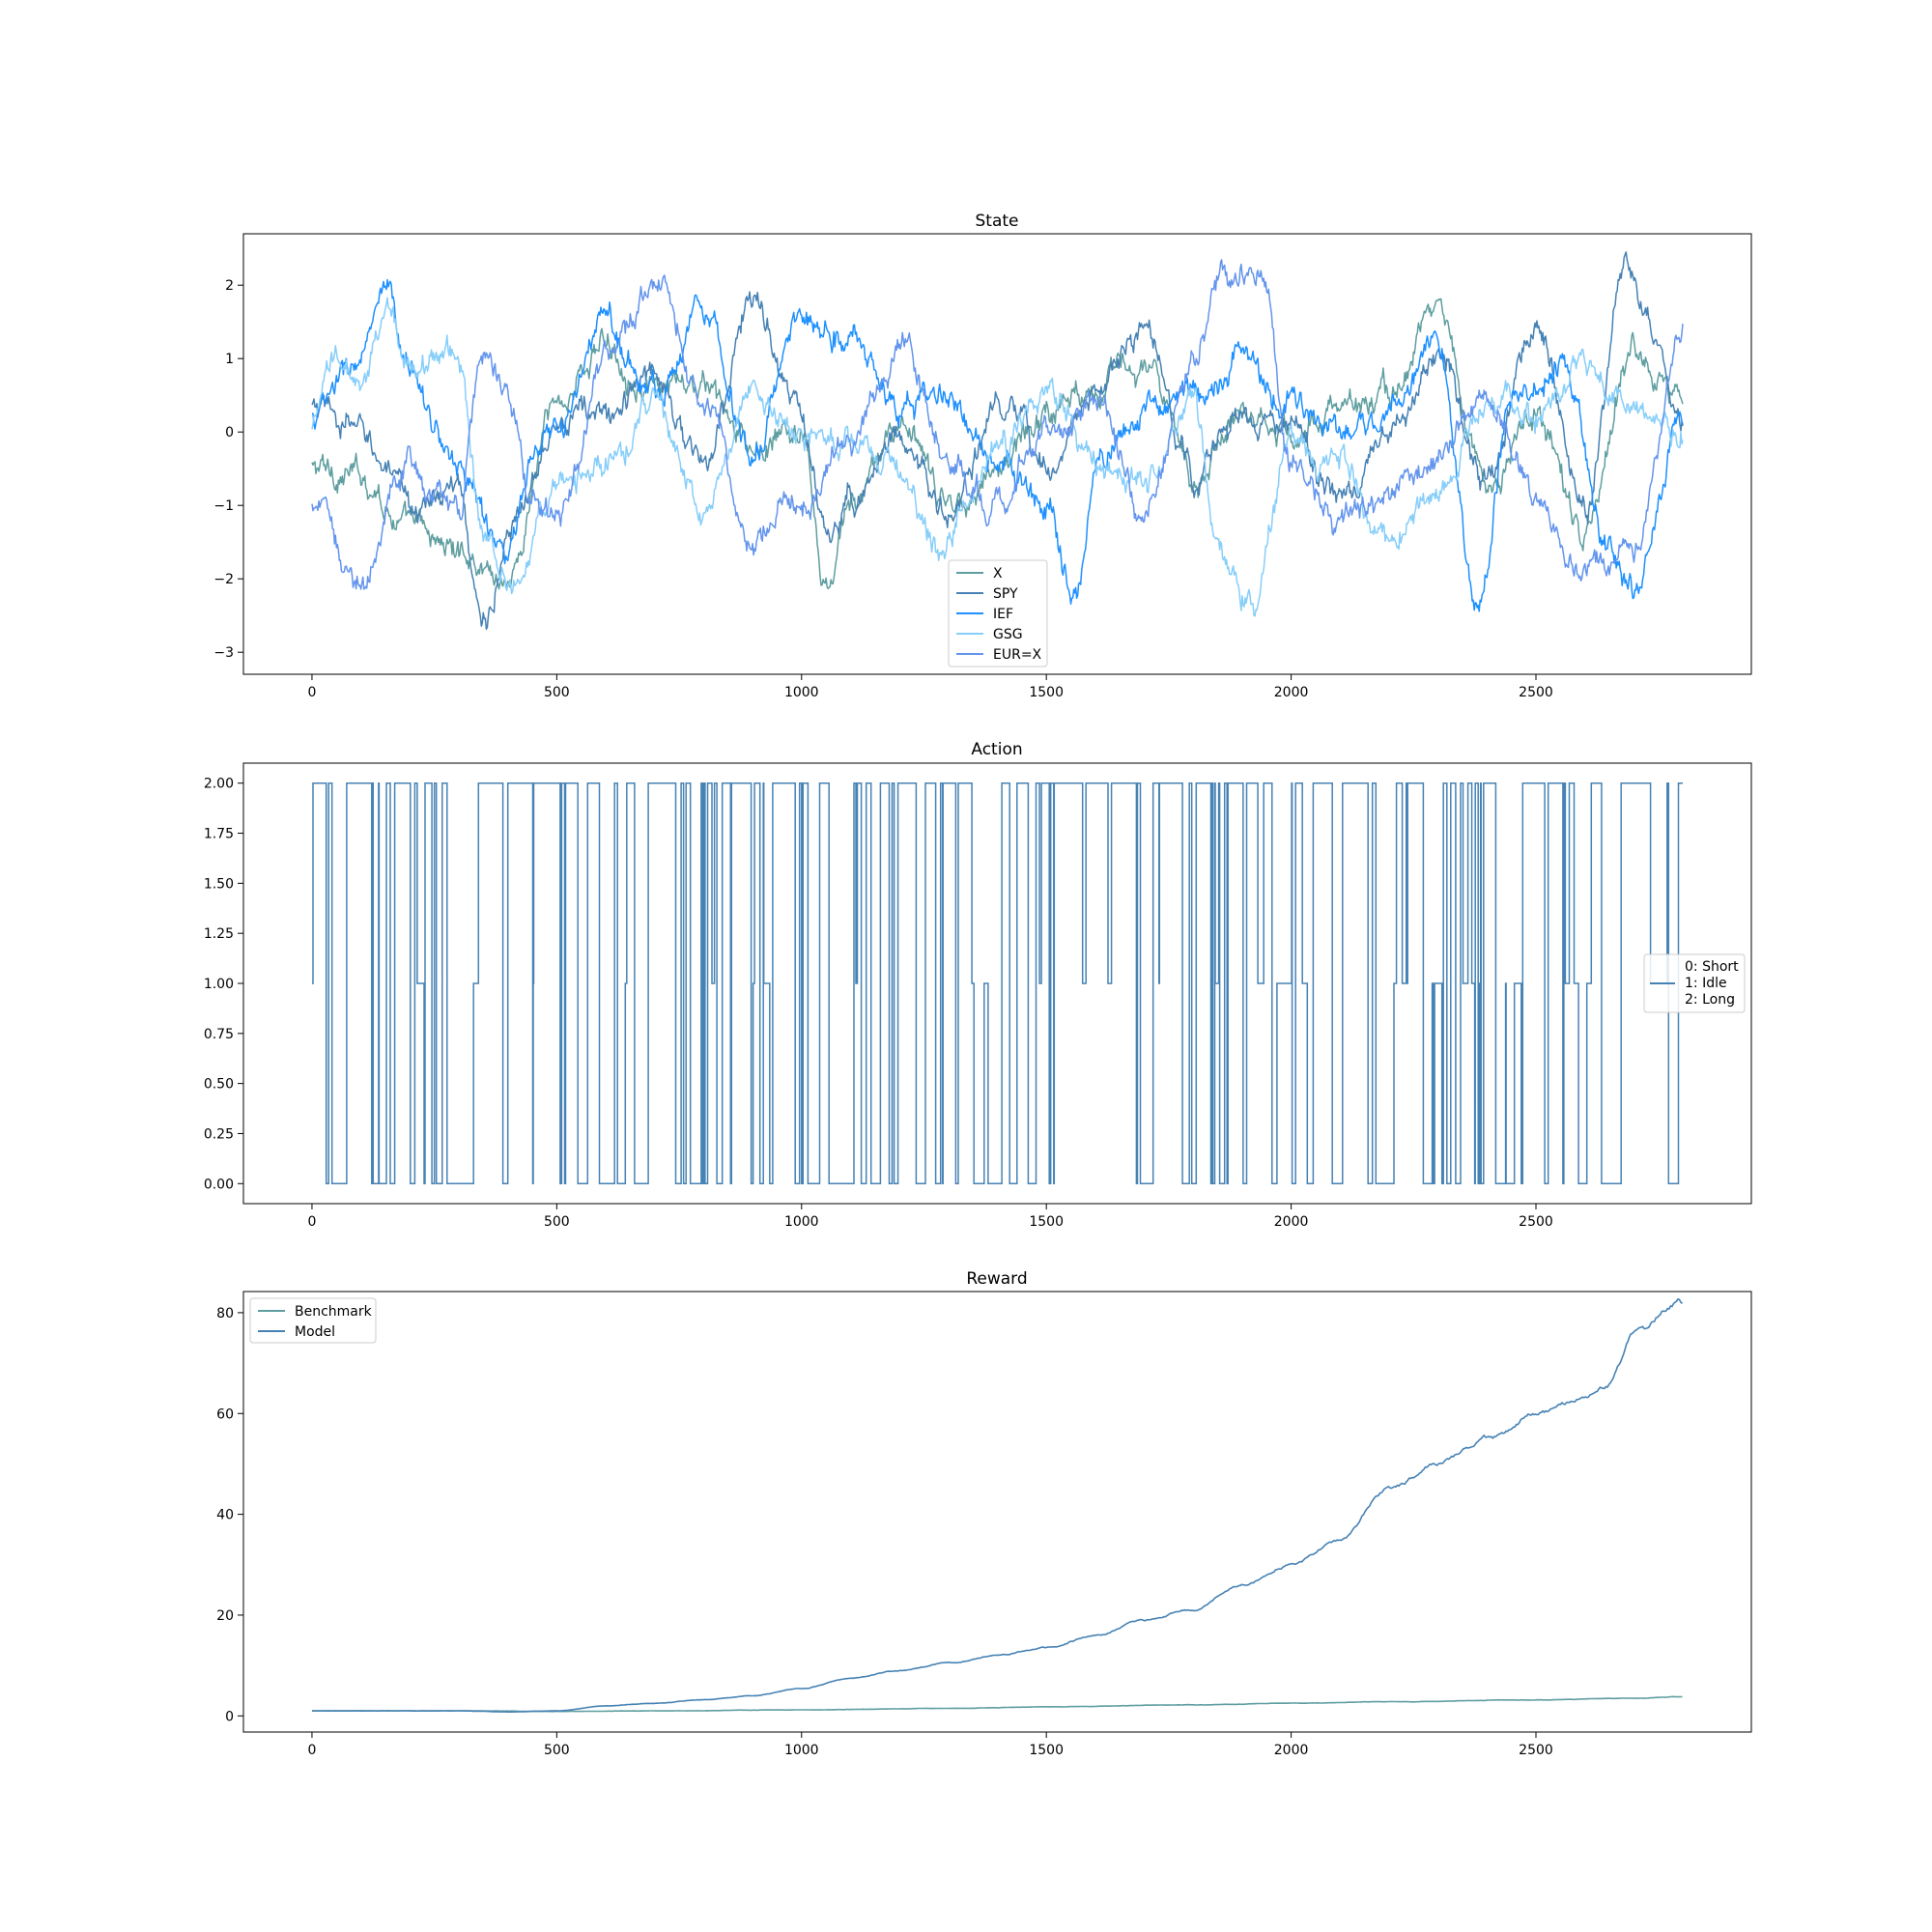  What do you see at coordinates (557, 1750) in the screenshot?
I see `reward-xtick-label: 500` at bounding box center [557, 1750].